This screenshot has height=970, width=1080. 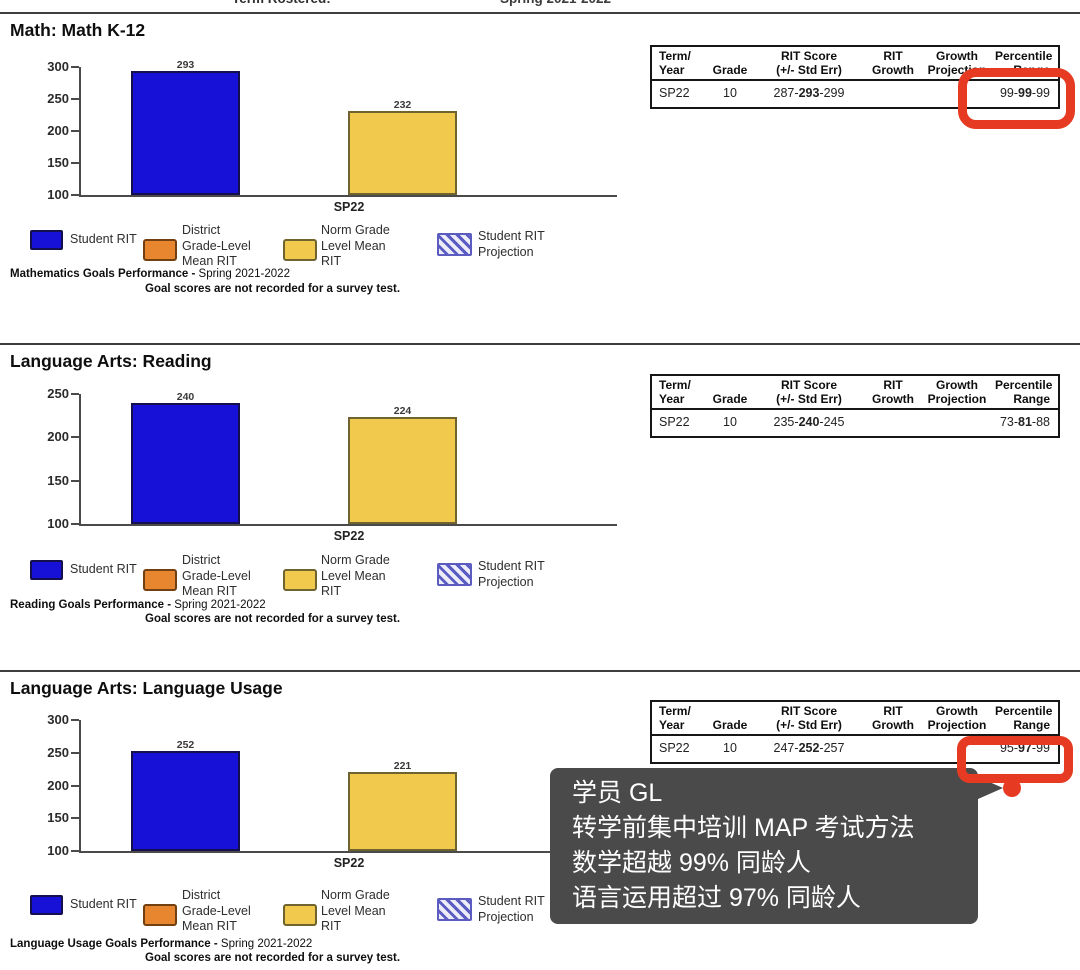 What do you see at coordinates (617, 793) in the screenshot?
I see `callout-line-student: 学员 GL` at bounding box center [617, 793].